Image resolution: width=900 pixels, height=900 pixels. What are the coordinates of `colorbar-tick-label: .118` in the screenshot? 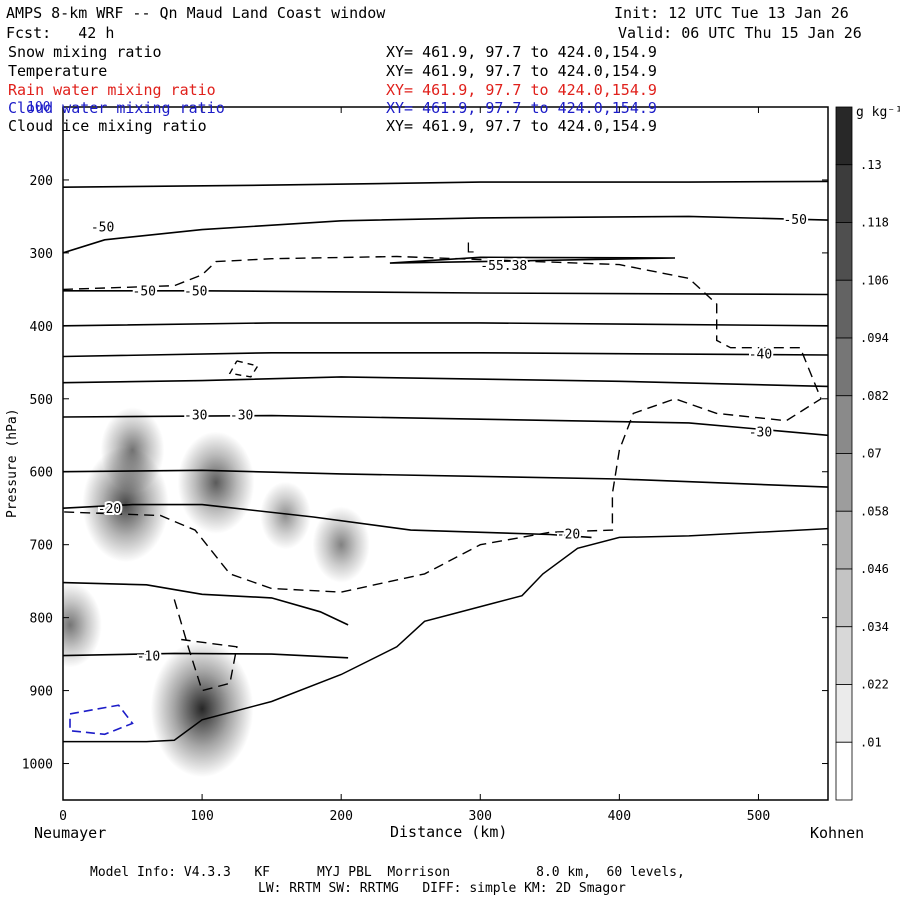 It's located at (874, 223).